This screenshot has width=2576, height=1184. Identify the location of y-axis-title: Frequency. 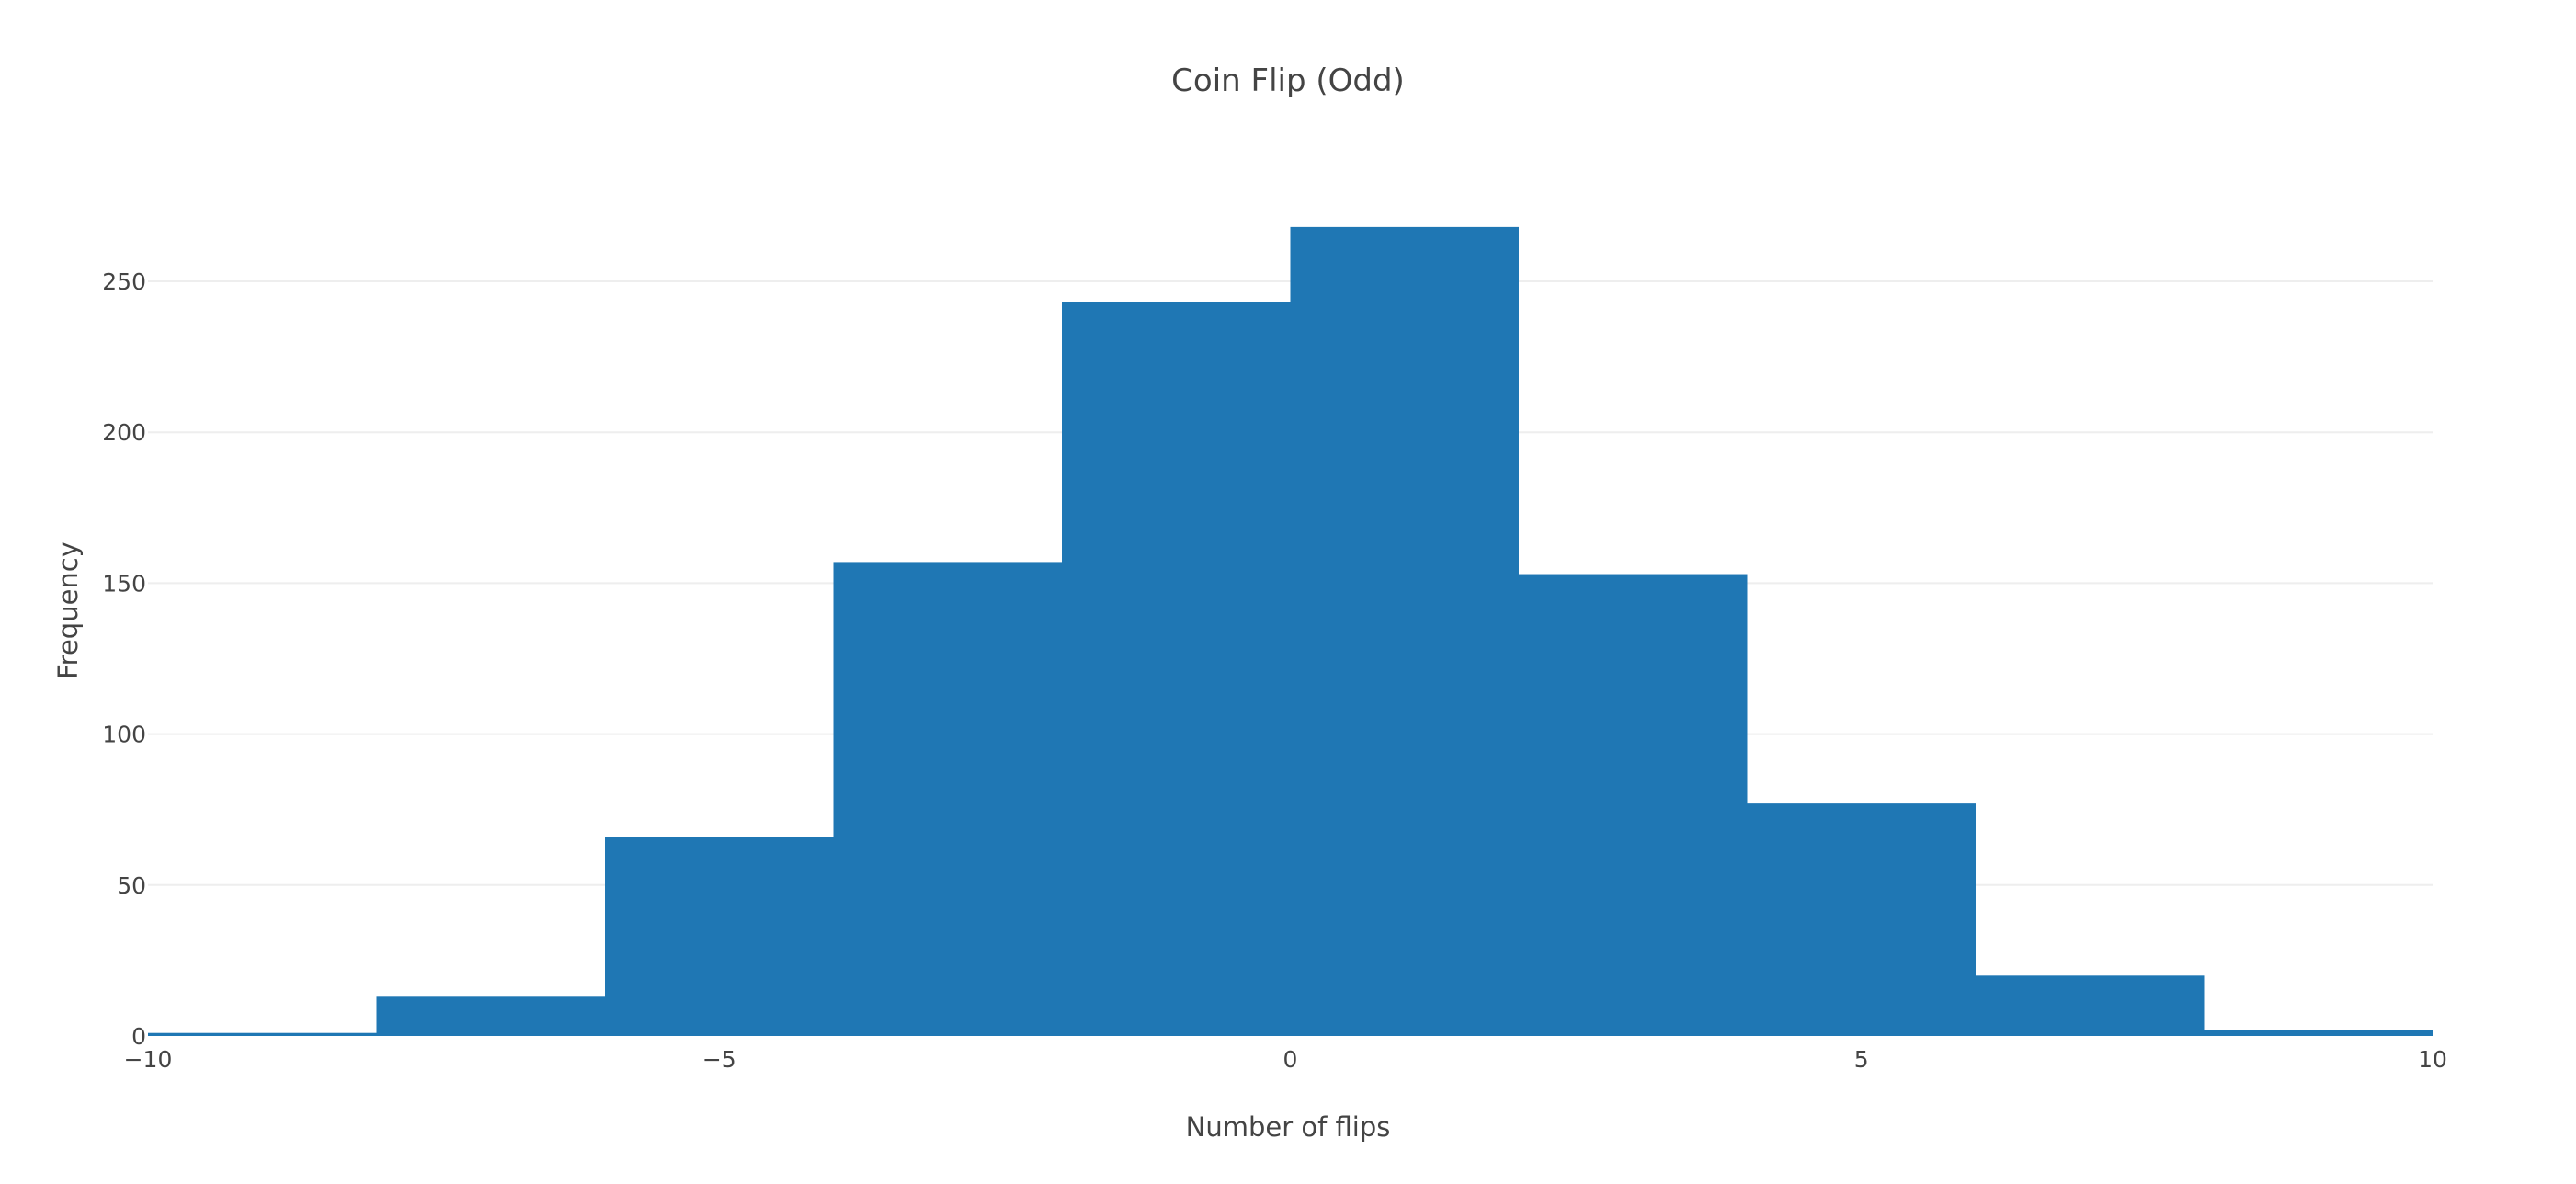
(68, 610).